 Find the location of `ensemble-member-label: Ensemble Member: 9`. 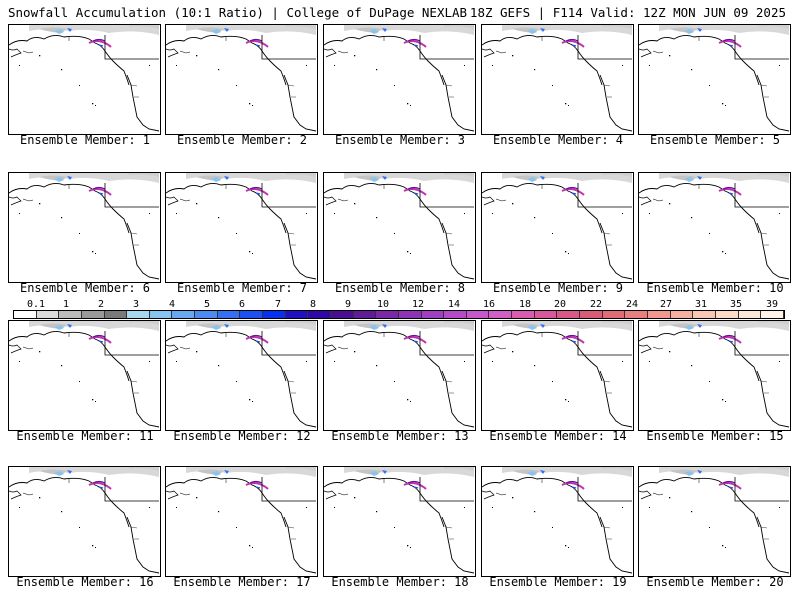

ensemble-member-label: Ensemble Member: 9 is located at coordinates (558, 288).